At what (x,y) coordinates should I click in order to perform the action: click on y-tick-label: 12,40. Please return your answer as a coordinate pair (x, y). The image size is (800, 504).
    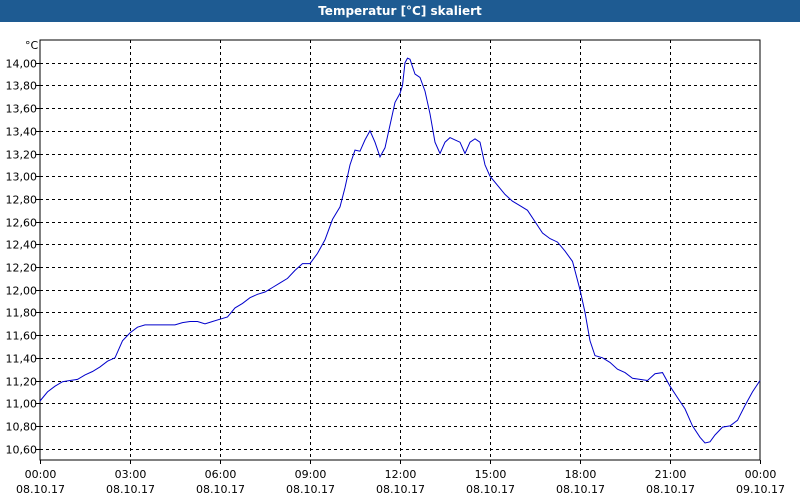
    Looking at the image, I should click on (22, 245).